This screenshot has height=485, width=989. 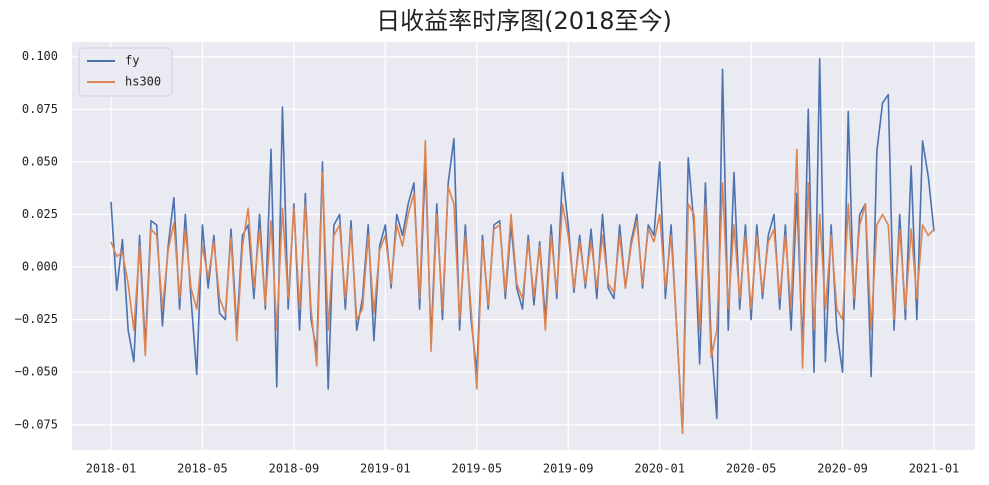 I want to click on y-tick-label: −0.050, so click(x=36, y=372).